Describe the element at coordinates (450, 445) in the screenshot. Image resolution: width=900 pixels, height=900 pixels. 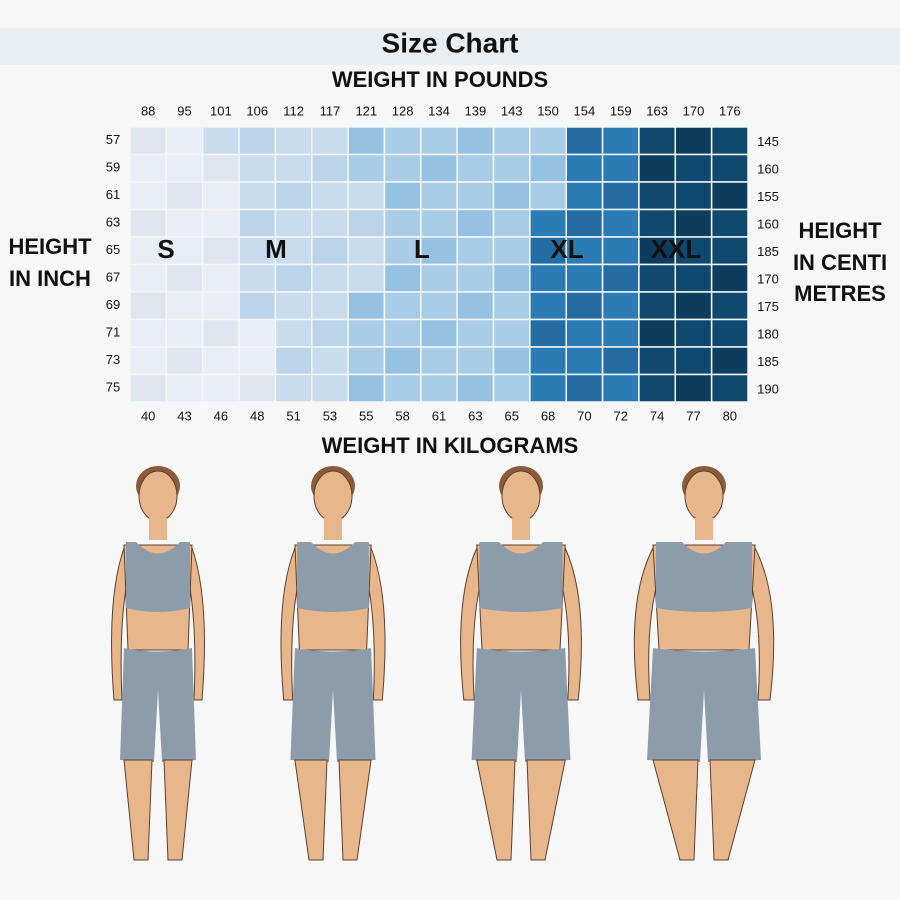
I see `bottom-axis-label: WEIGHT IN KILOGRAMS` at that location.